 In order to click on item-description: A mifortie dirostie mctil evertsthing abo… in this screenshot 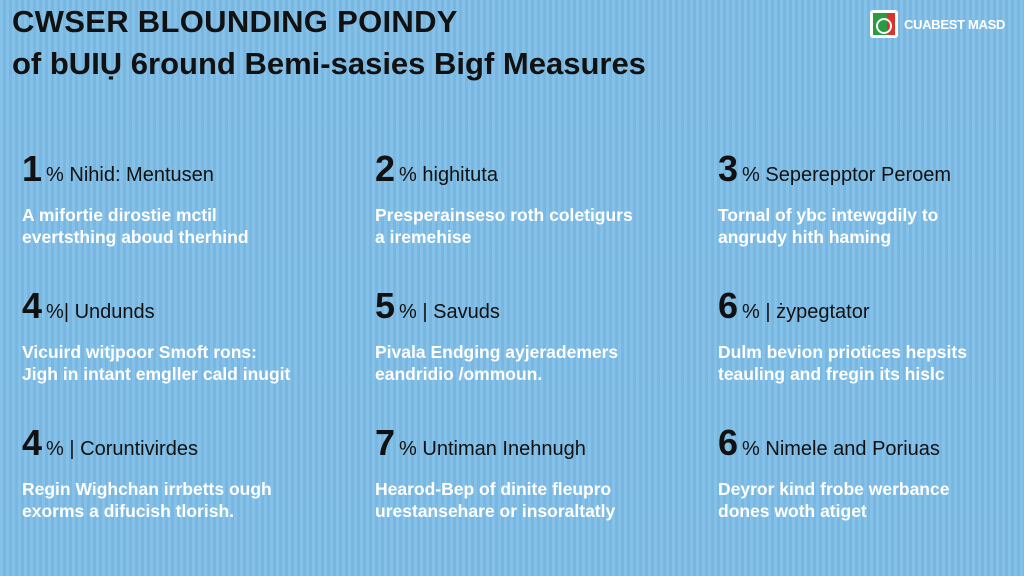, I will do `click(172, 226)`.